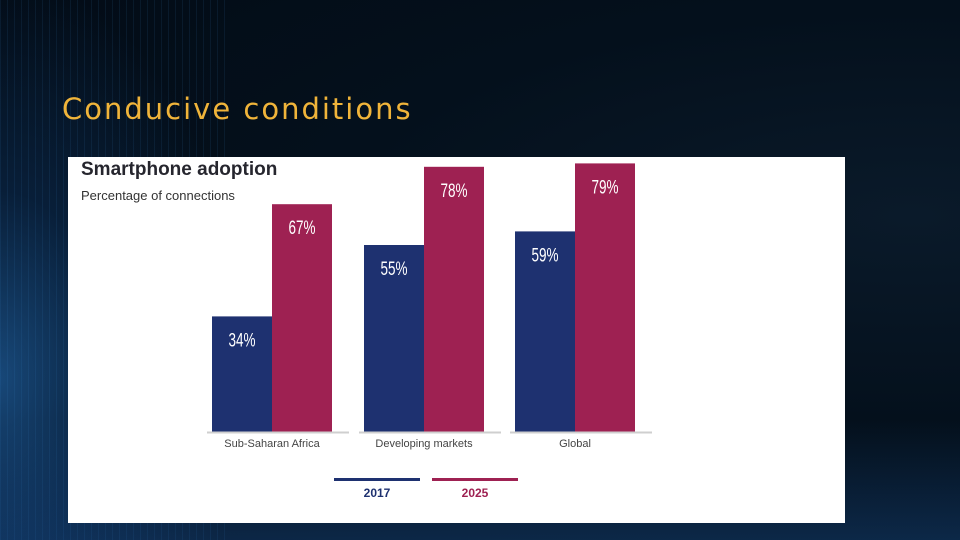  Describe the element at coordinates (272, 444) in the screenshot. I see `category-label: Sub-Saharan Africa` at that location.